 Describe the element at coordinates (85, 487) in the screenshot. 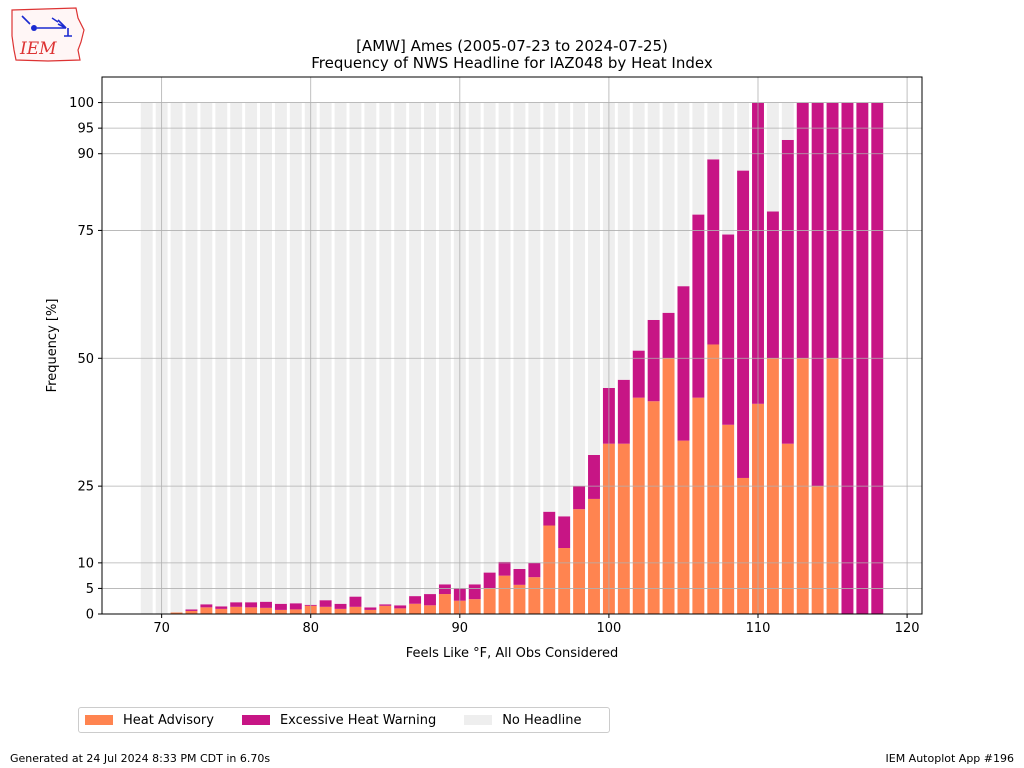

I see `y-tick-label: 25` at that location.